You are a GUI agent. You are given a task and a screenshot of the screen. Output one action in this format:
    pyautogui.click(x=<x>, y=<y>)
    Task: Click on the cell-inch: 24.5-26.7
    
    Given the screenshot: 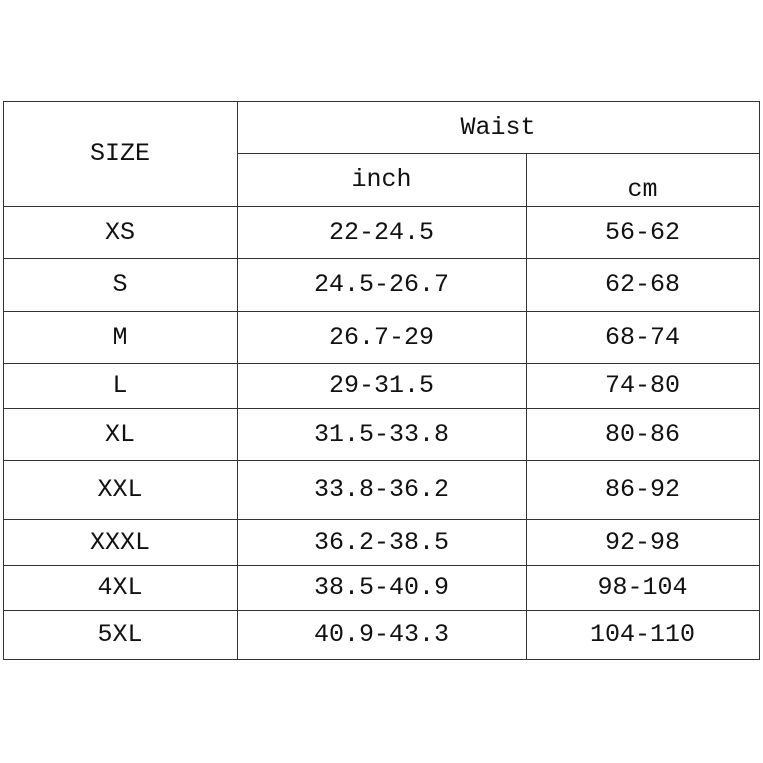 What is the action you would take?
    pyautogui.click(x=381, y=284)
    